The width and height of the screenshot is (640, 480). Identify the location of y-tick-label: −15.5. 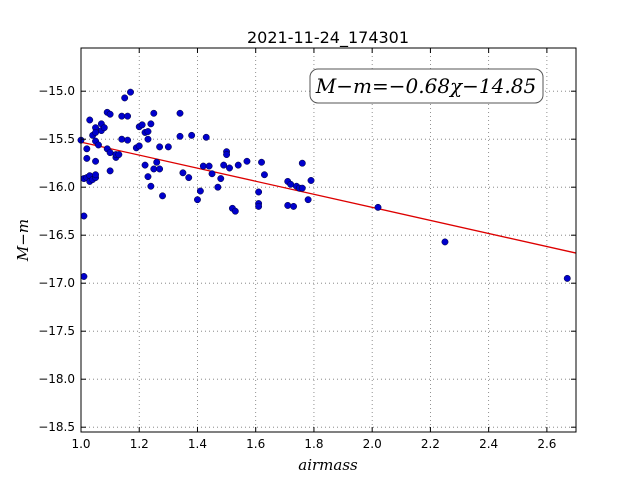
(56, 139).